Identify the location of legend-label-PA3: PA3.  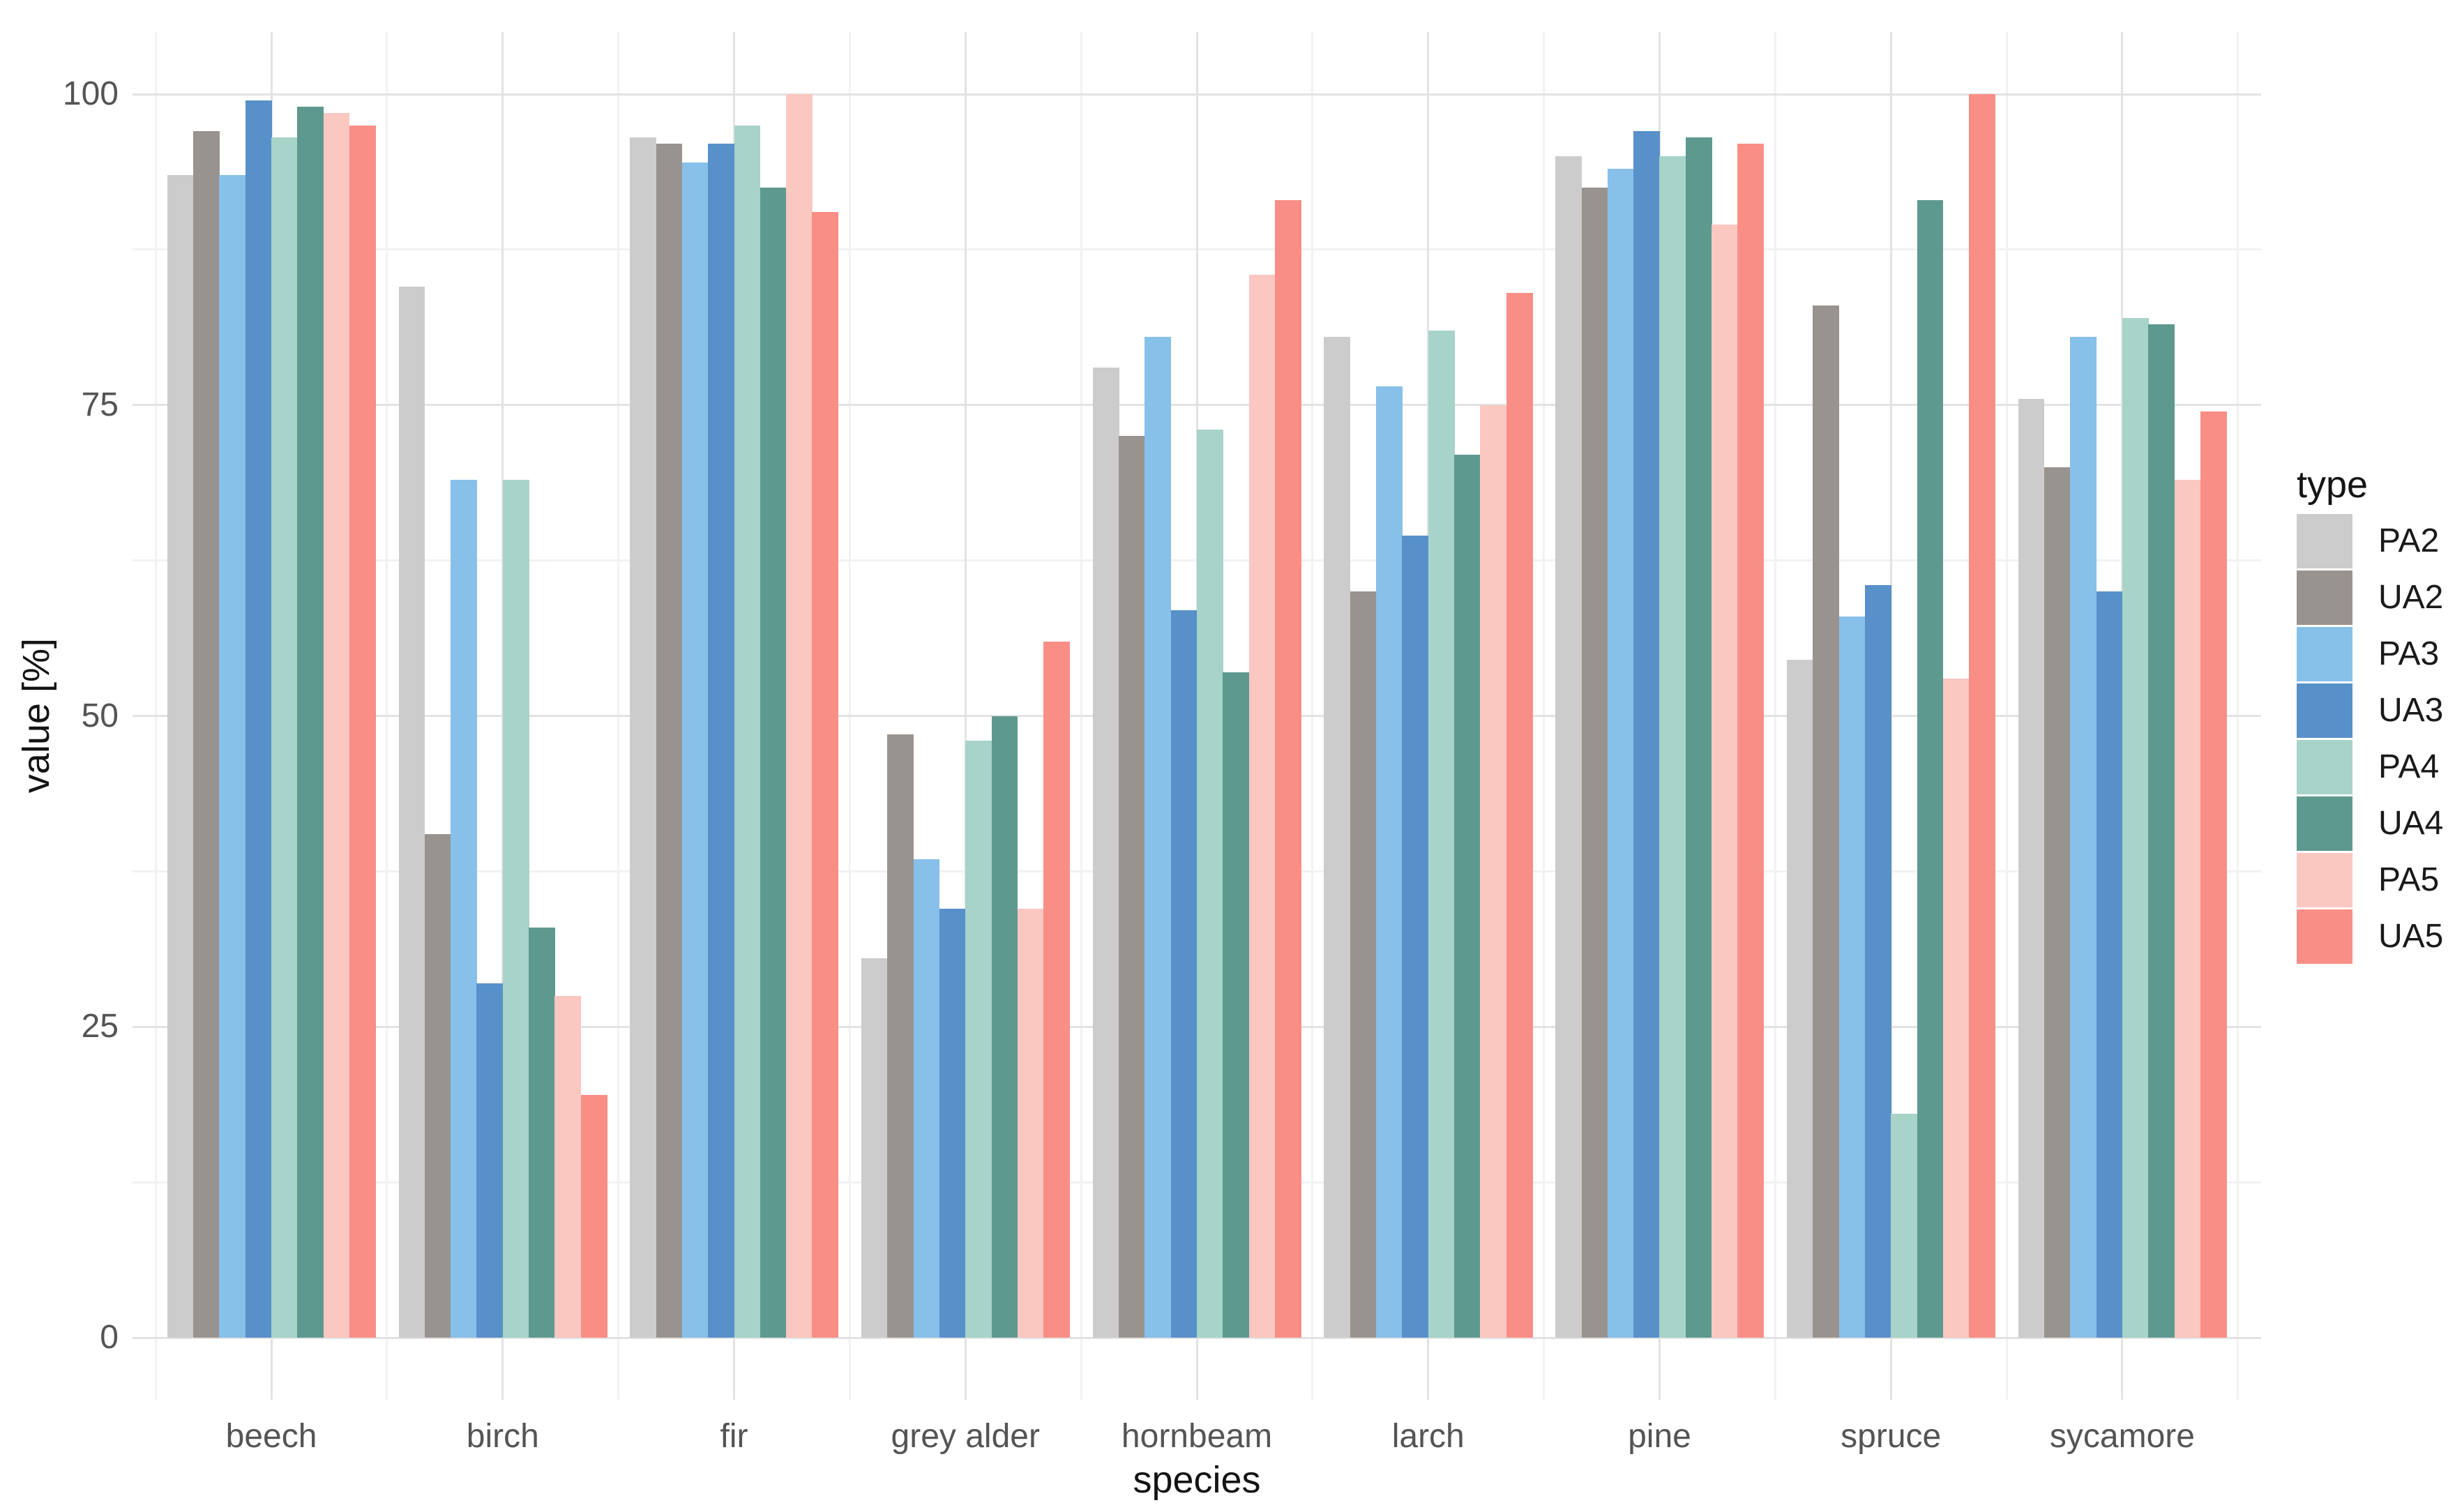
(2409, 653).